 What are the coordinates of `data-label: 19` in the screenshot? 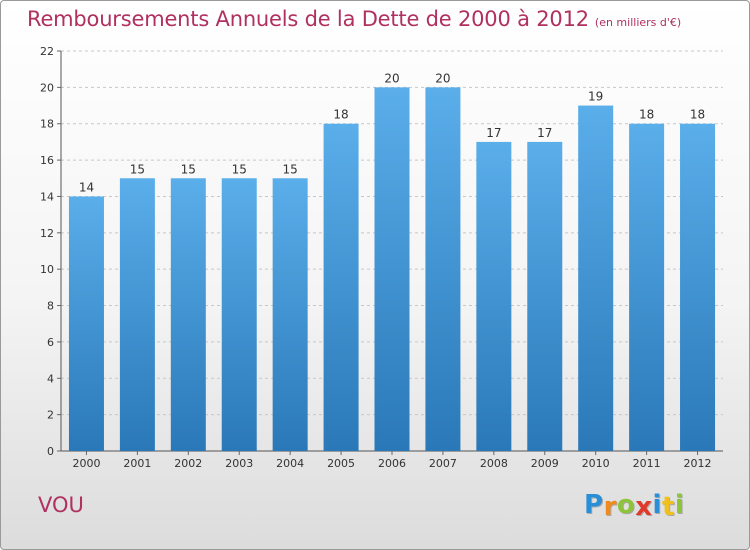 It's located at (595, 97).